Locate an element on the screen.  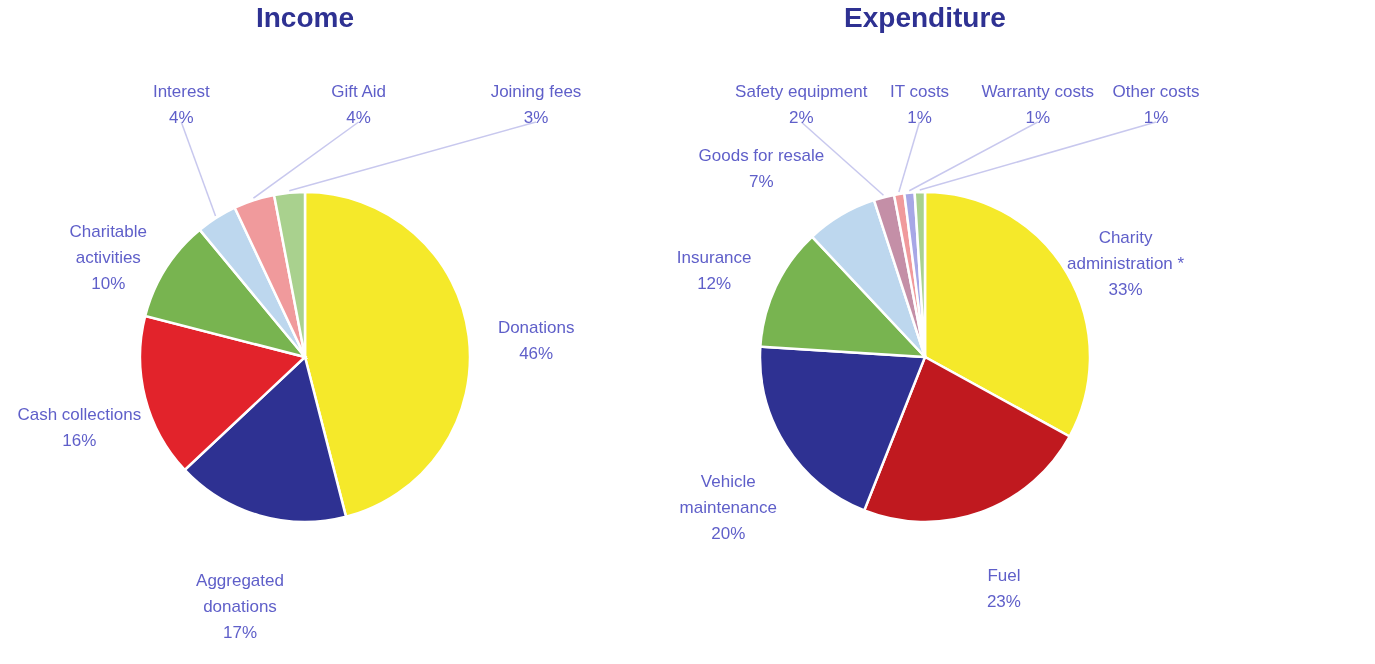
slice-label: Safety equipment is located at coordinates (801, 91).